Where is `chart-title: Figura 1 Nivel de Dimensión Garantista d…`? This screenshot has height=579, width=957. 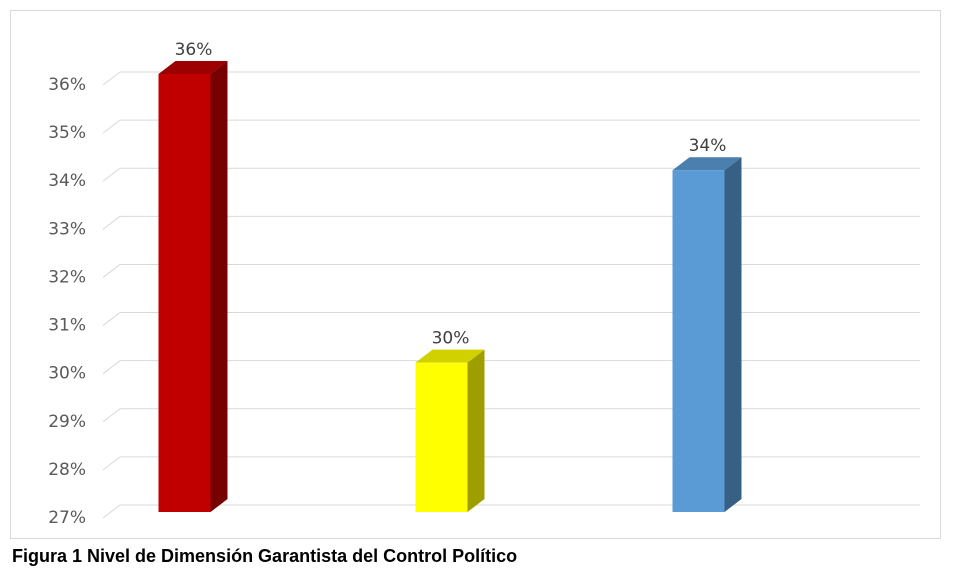 chart-title: Figura 1 Nivel de Dimensión Garantista d… is located at coordinates (264, 556).